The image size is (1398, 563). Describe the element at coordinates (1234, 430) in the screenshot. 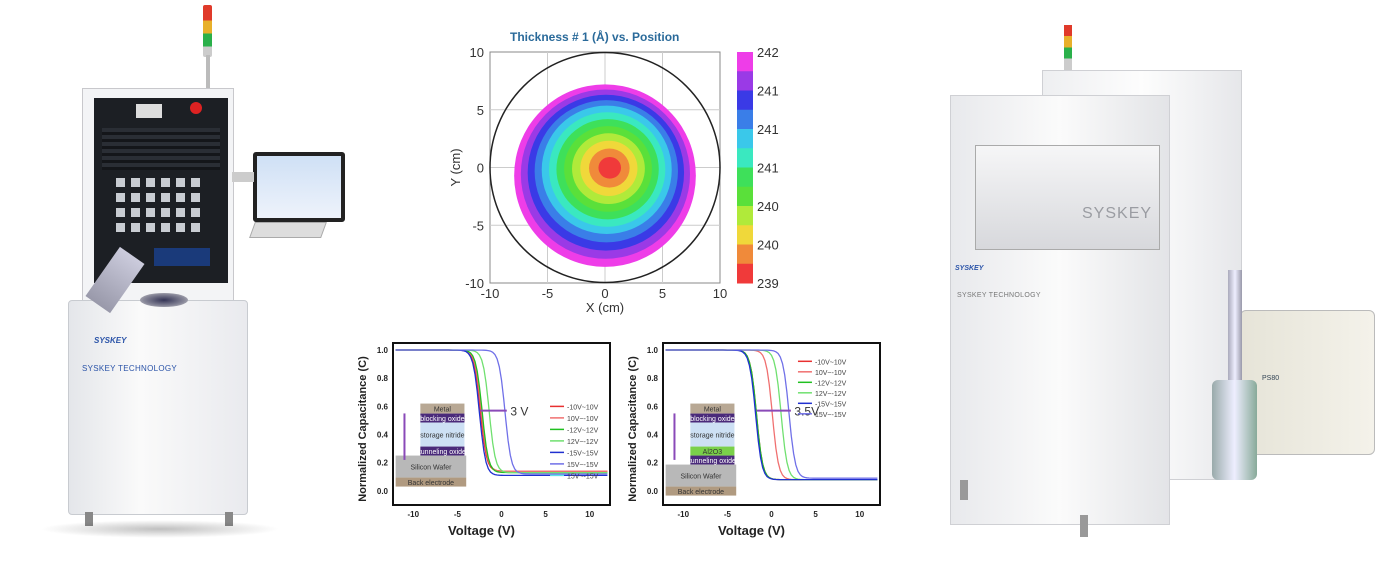

I see `cold-trap` at that location.